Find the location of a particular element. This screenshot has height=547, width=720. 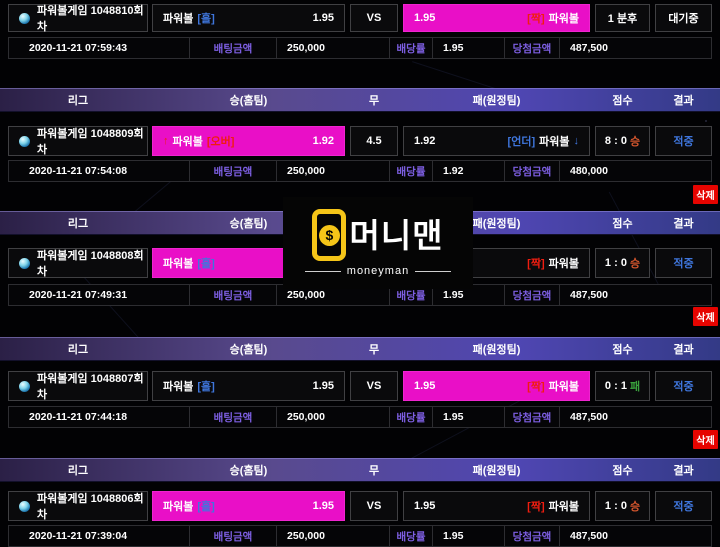

header-home-win: 승(홈팀) is located at coordinates (248, 101).